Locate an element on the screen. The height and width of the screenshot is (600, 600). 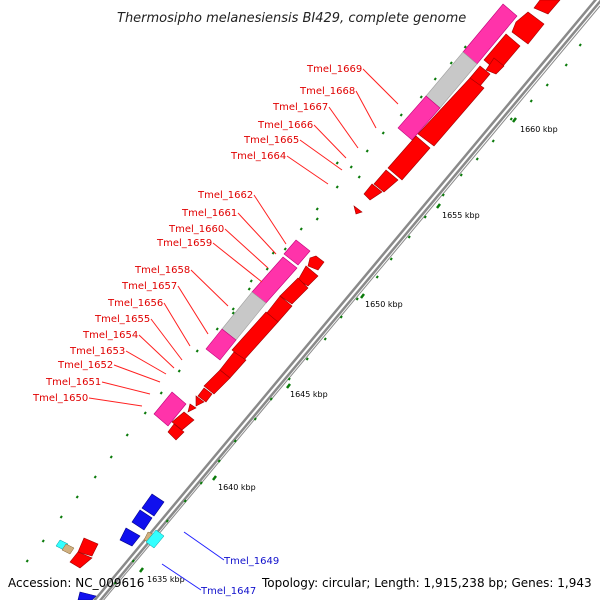
accession-text: Accession: NC_009616 is located at coordinates (76, 583).